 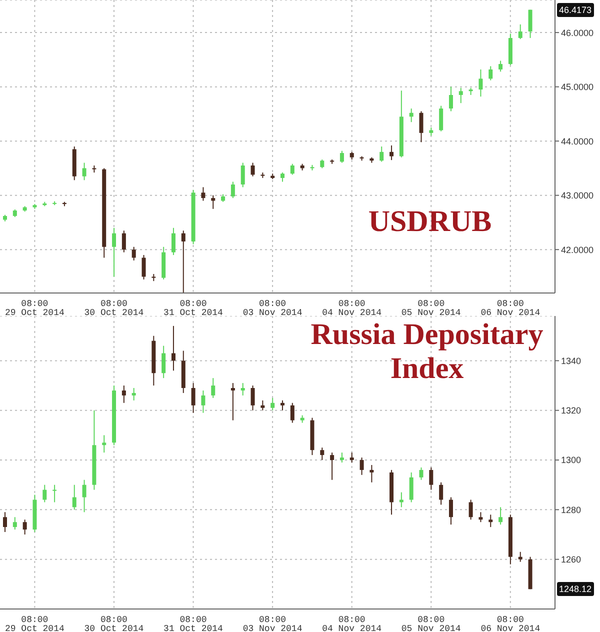 I want to click on y-tick-label: 1320, so click(x=571, y=411).